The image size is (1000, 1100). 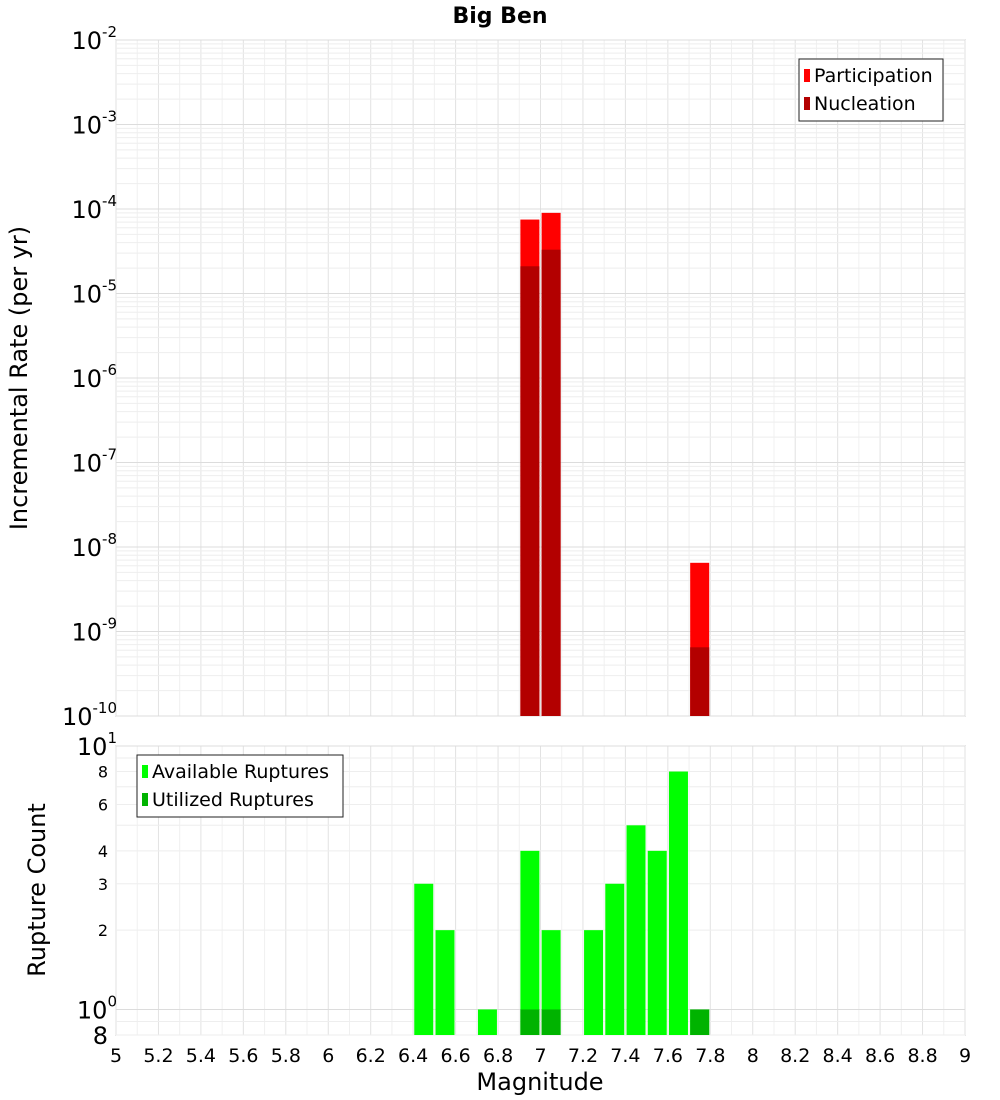 I want to click on y-tick-label: 10⁻⁷, so click(x=94, y=462).